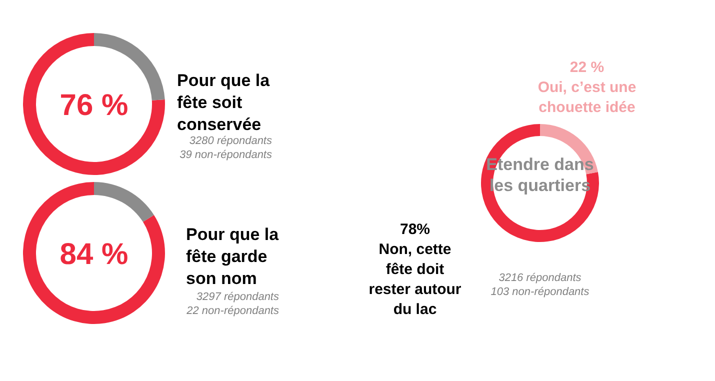  I want to click on data-label: 76 %, so click(94, 105).